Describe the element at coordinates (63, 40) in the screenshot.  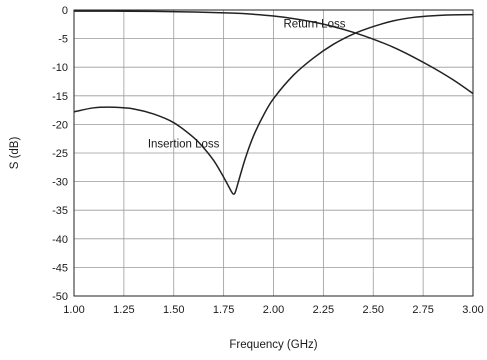
I see `y-tick-label: -5` at that location.